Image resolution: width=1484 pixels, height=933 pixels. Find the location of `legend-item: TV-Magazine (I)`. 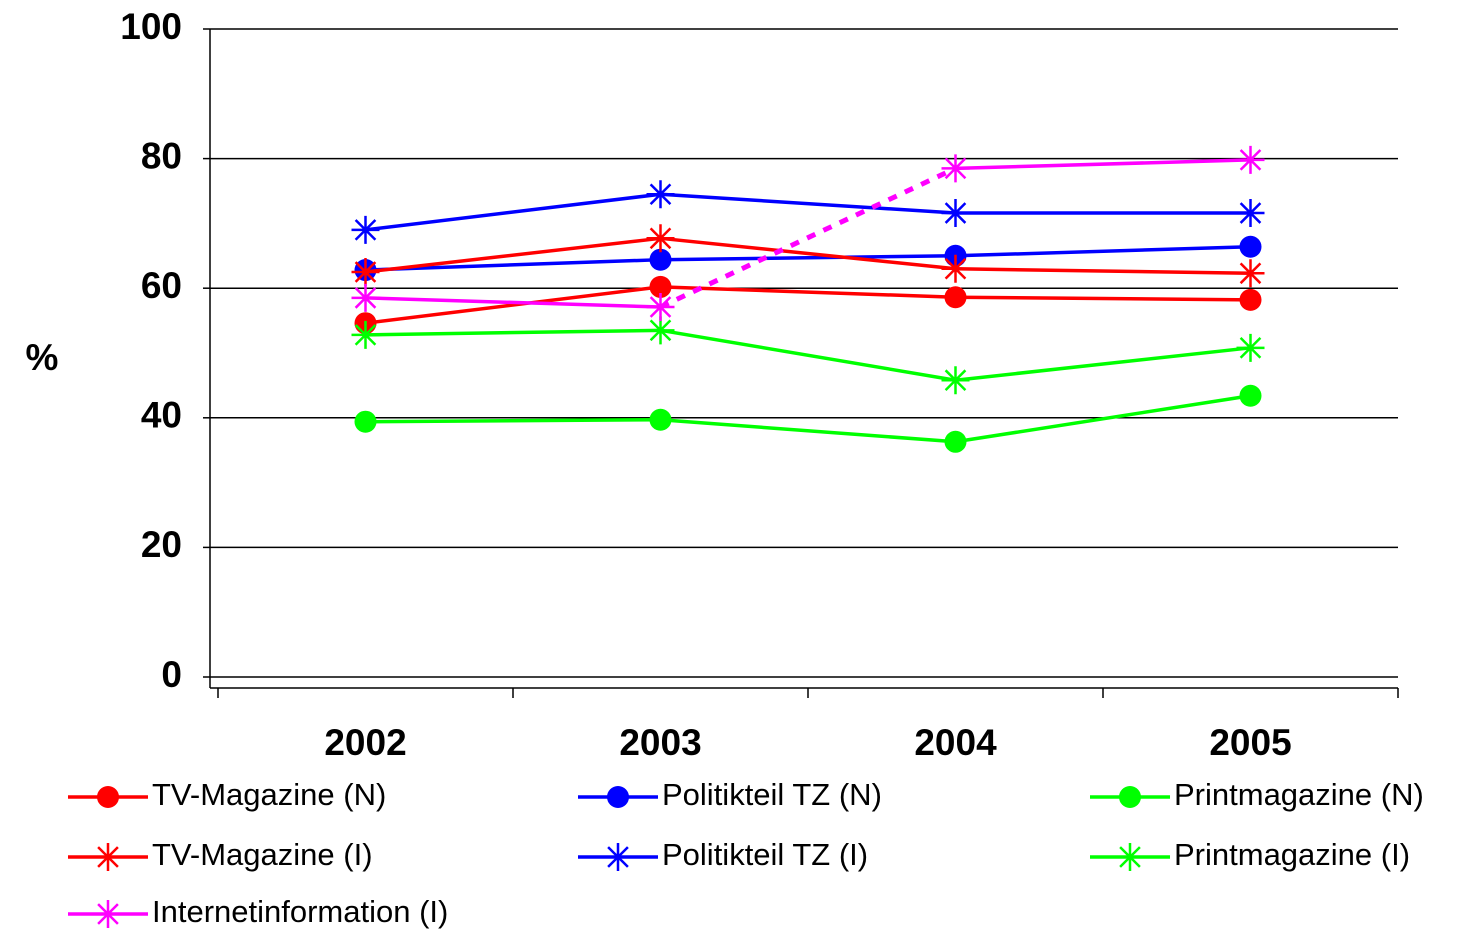

legend-item: TV-Magazine (I) is located at coordinates (220, 854).